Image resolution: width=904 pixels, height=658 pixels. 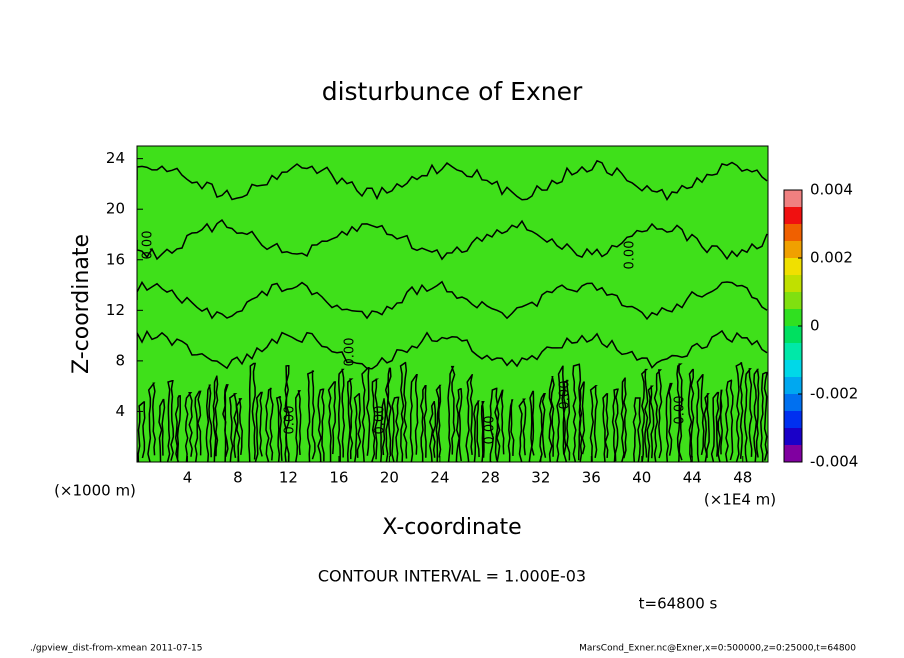 I want to click on y-tick-label: 4, so click(x=120, y=411).